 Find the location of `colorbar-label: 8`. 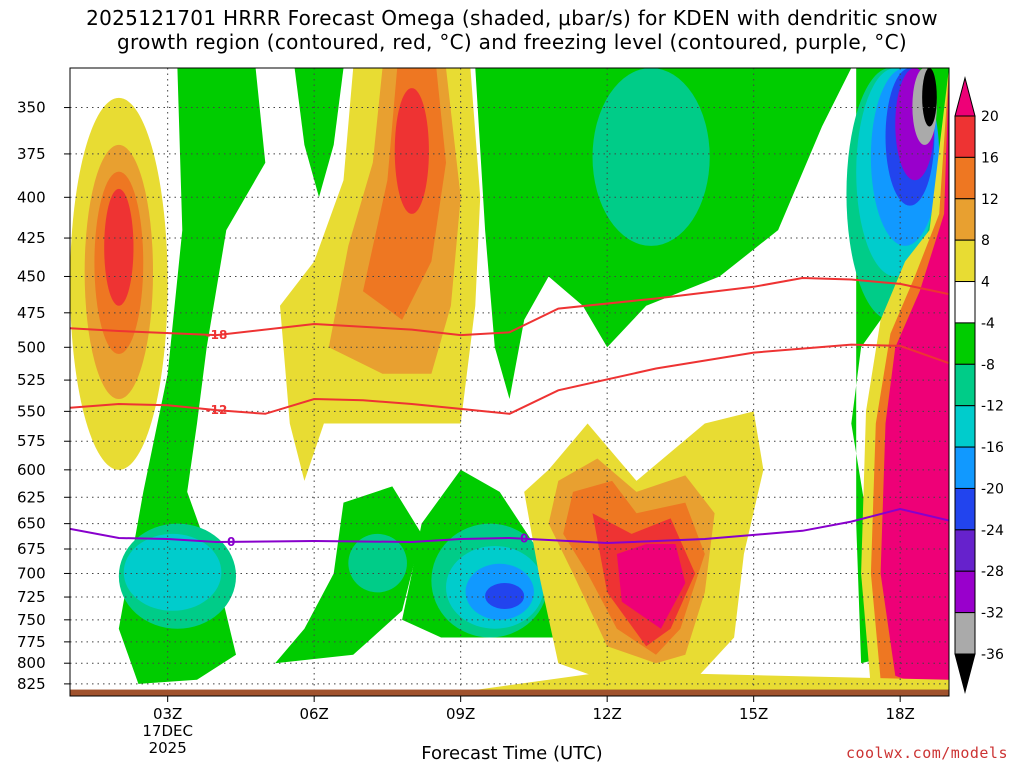

colorbar-label: 8 is located at coordinates (985, 241).